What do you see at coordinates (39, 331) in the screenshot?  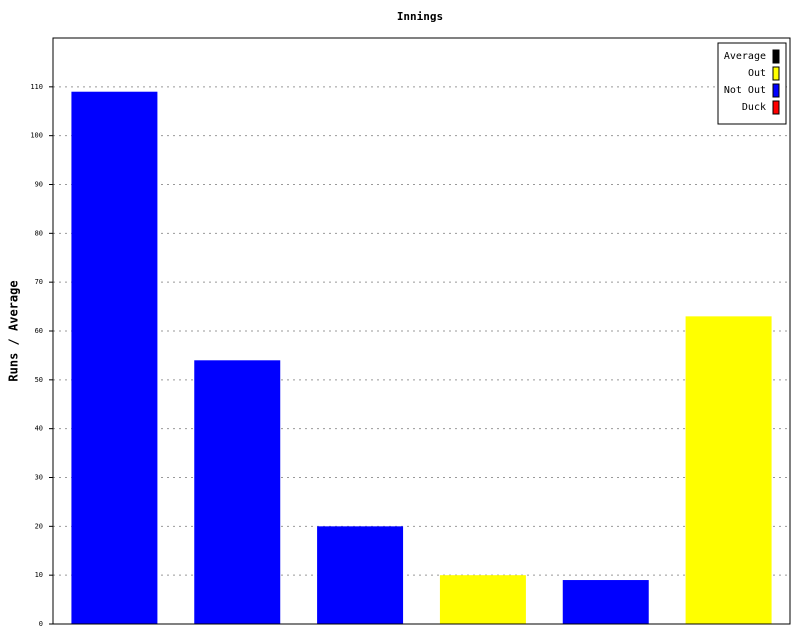 I see `y-tick-label: 60` at bounding box center [39, 331].